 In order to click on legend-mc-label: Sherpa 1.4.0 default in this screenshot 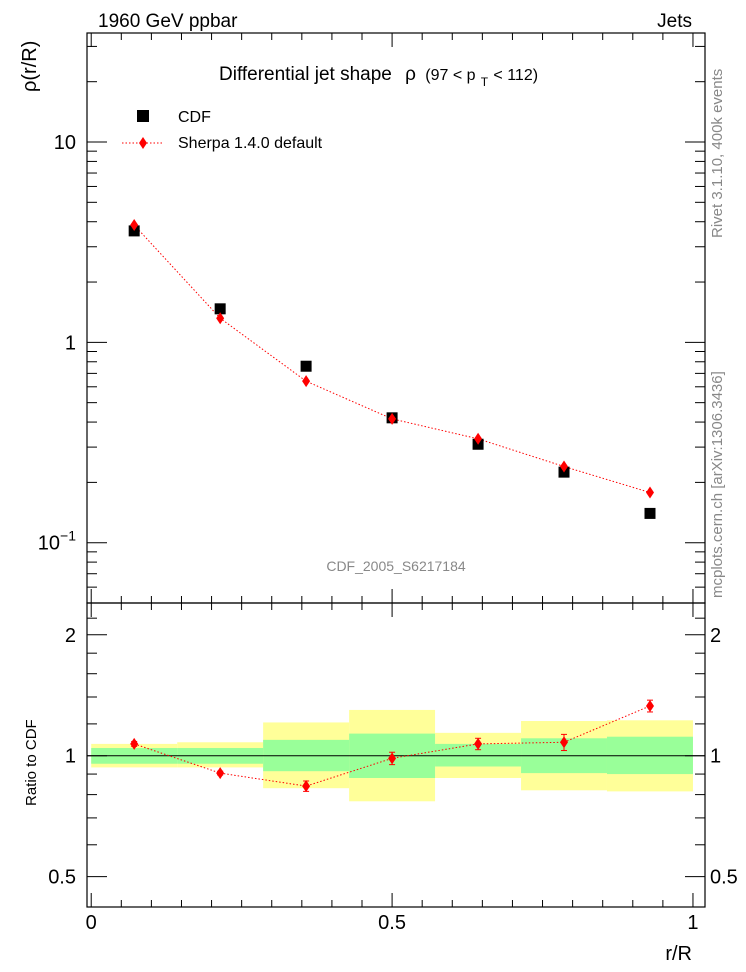, I will do `click(250, 143)`.